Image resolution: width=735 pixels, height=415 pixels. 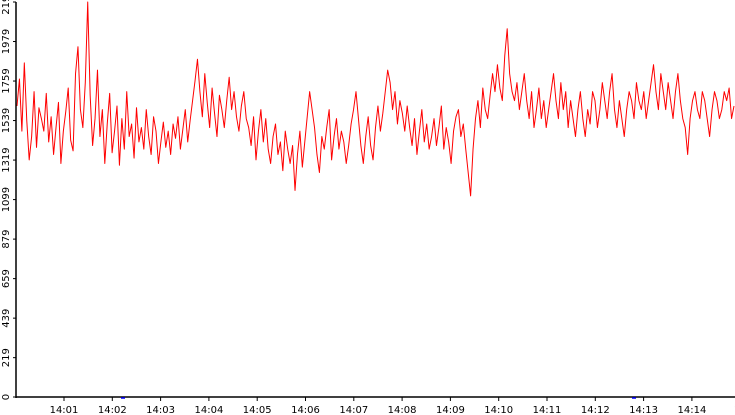 I want to click on y-tick-label: 1979, so click(x=6, y=41).